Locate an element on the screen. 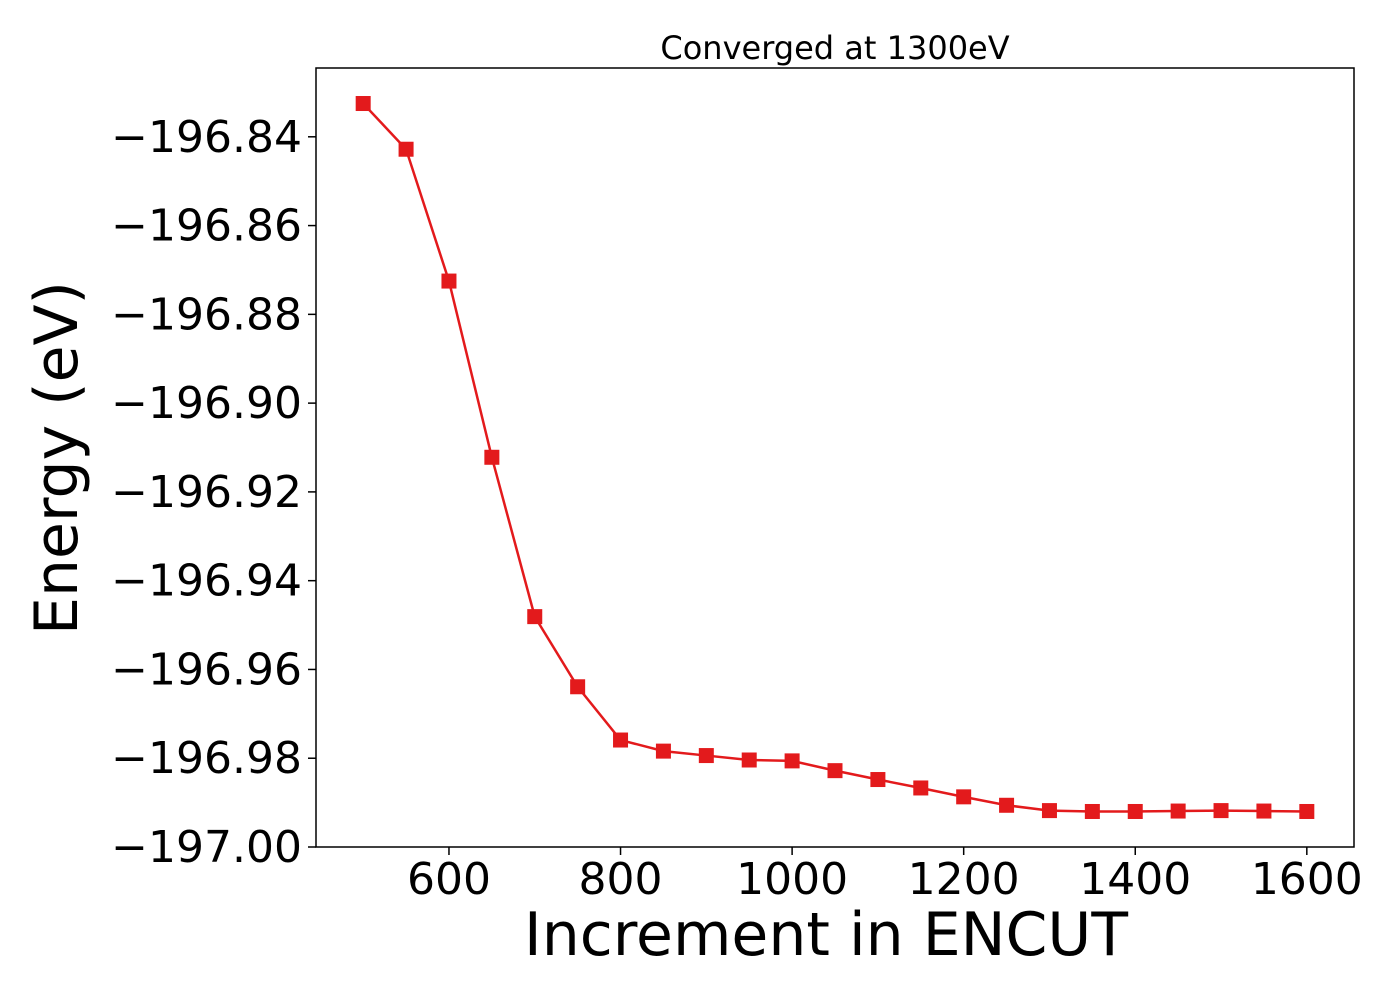 Image resolution: width=1400 pixels, height=1000 pixels. x-tick-label: 600 is located at coordinates (449, 879).